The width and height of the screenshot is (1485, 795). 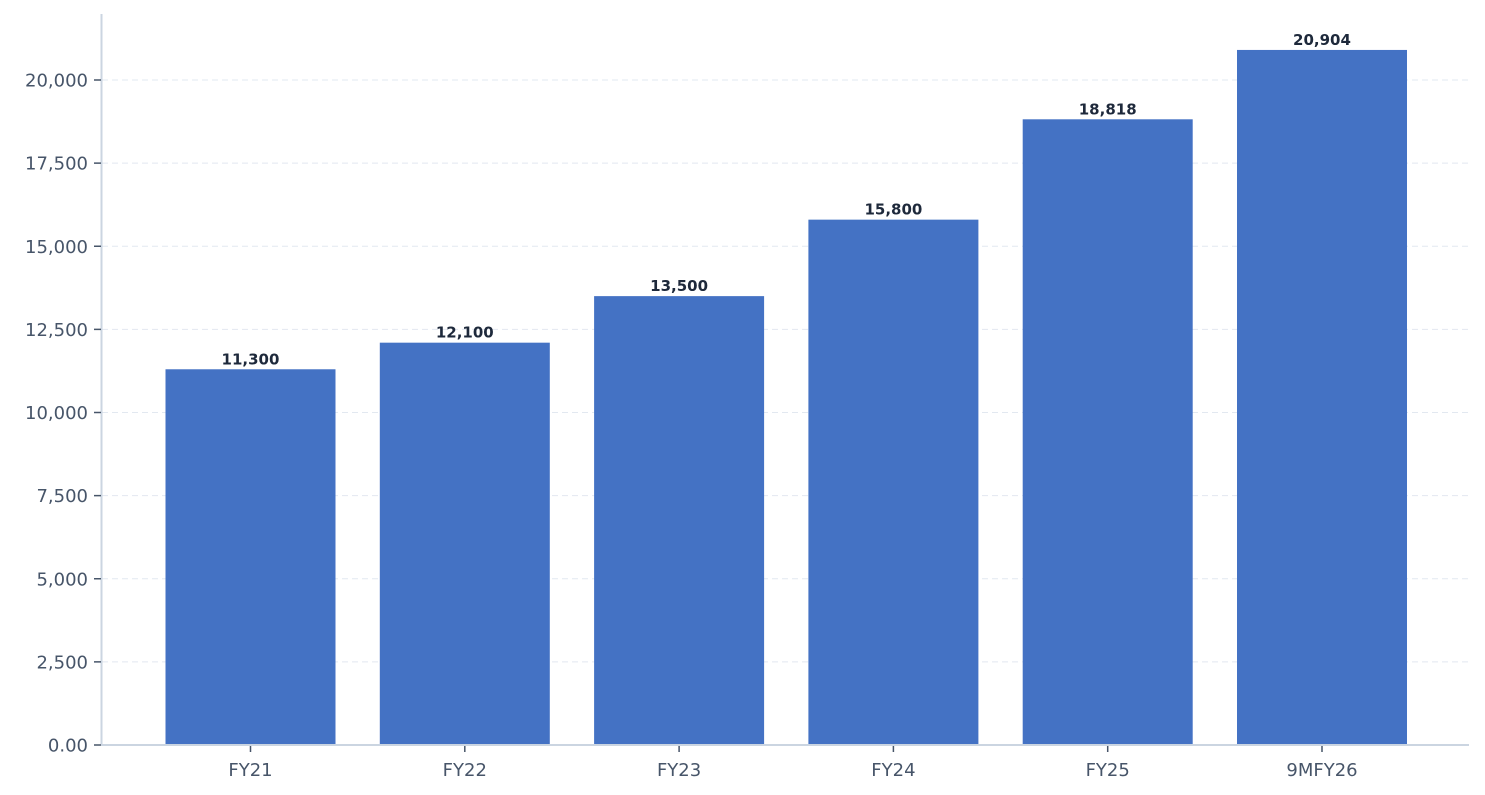 I want to click on y-tick-label: 7,500, so click(x=62, y=496).